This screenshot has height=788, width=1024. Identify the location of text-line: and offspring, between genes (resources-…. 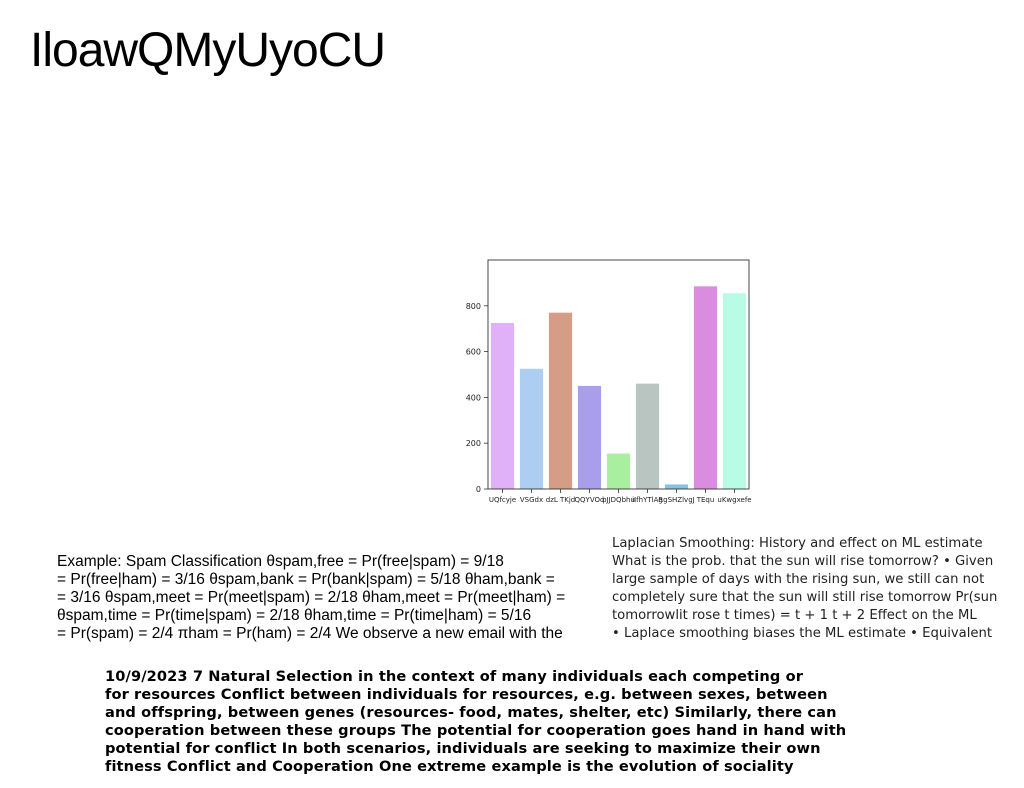
(471, 712).